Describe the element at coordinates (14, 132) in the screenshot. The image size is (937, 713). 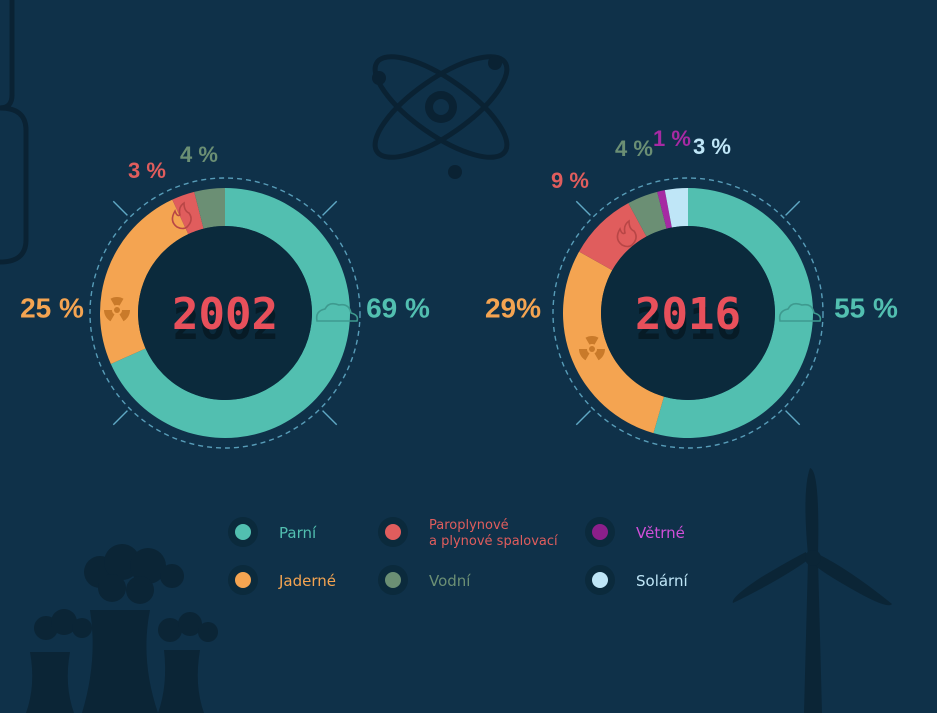
I see `pipe-decoration` at that location.